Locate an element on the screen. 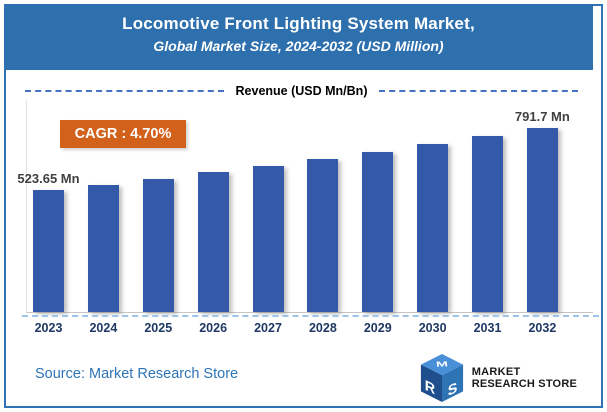  year-label-2027: 2027 is located at coordinates (268, 328).